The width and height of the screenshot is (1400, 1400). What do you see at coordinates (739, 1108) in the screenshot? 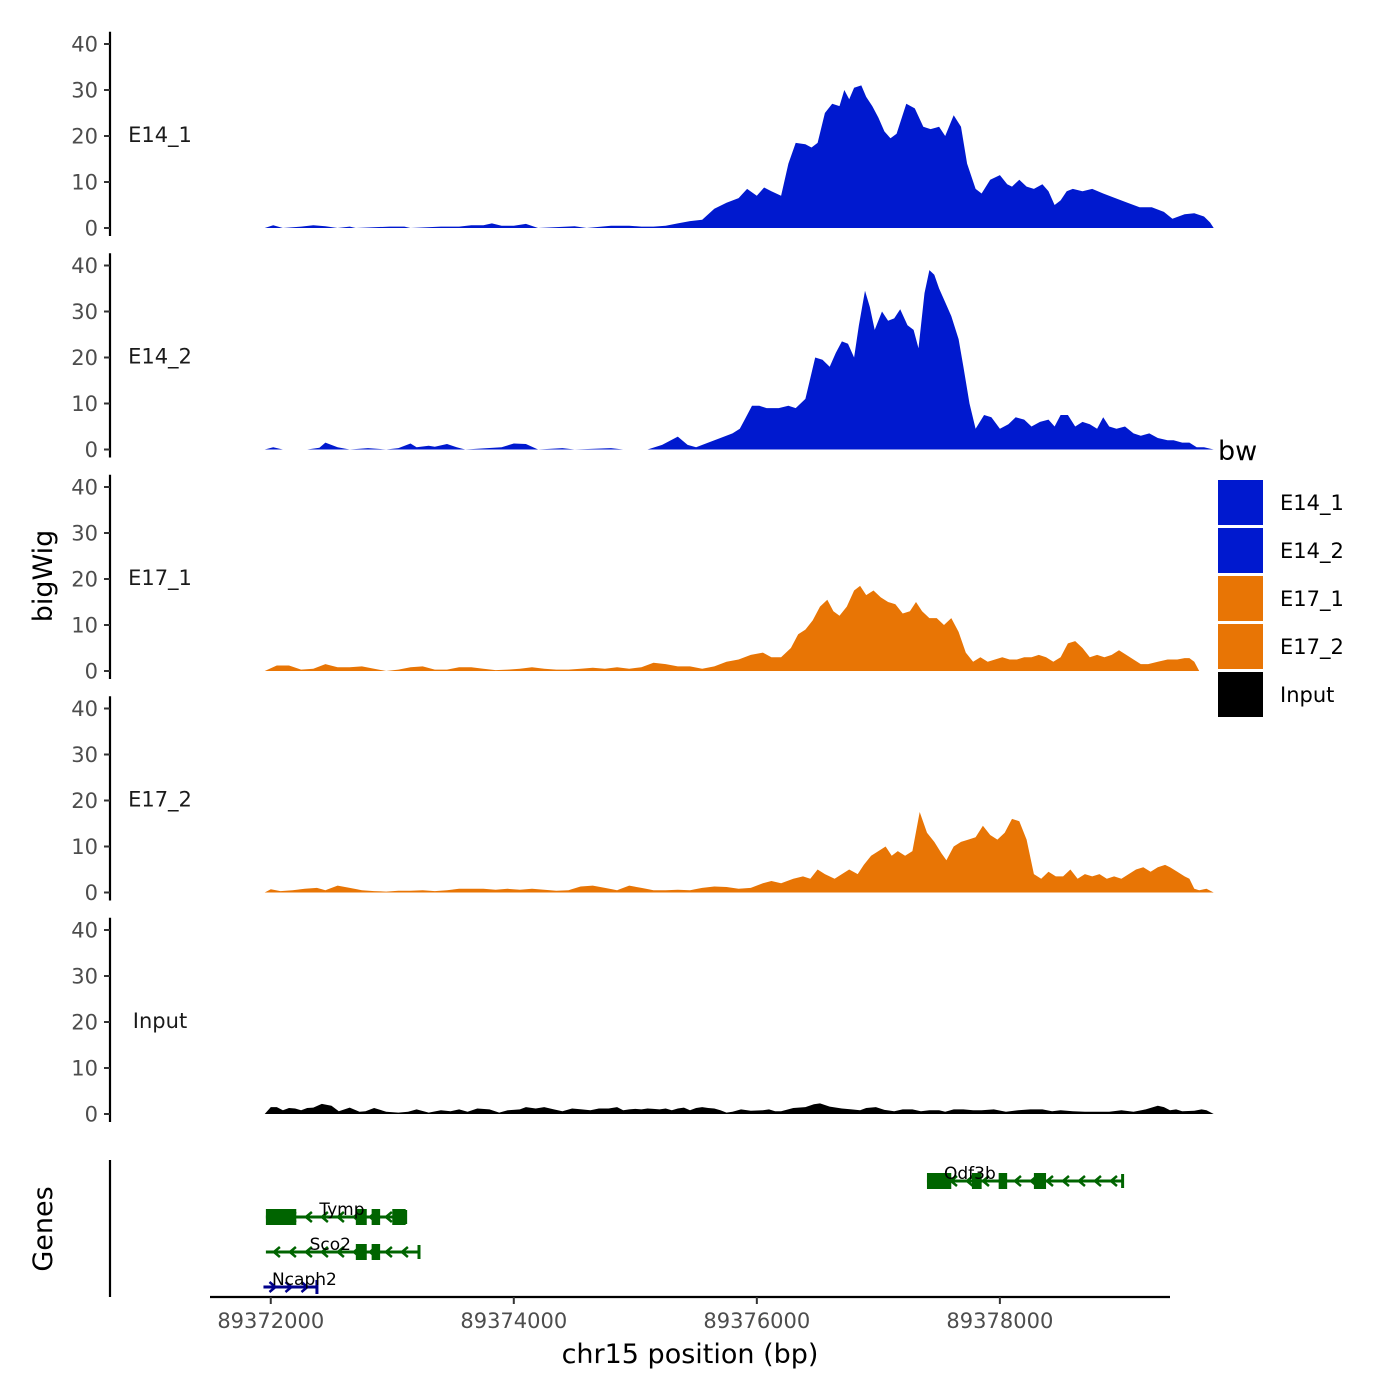
I see `signal-area-input` at bounding box center [739, 1108].